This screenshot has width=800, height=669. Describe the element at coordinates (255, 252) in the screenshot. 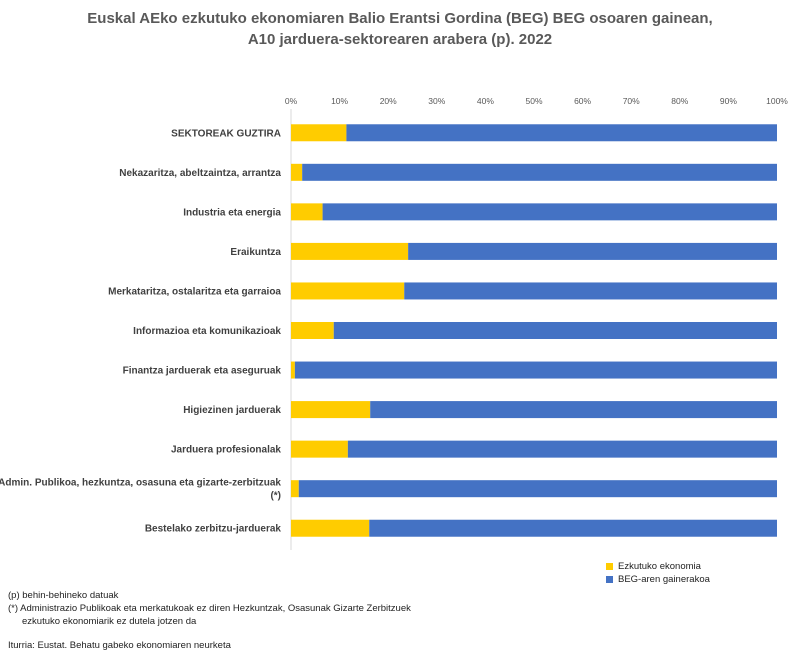

I see `category-label: Eraikuntza` at that location.